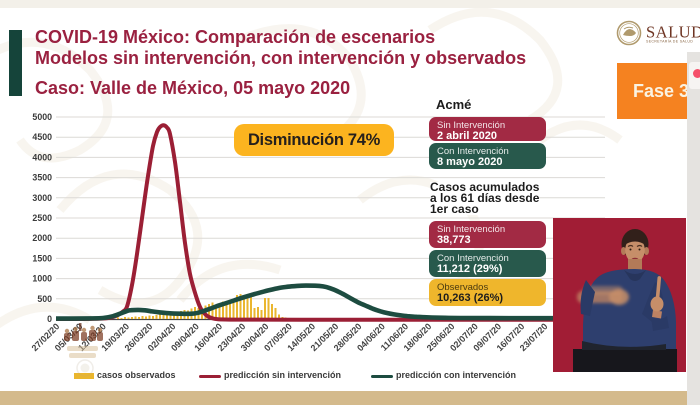 The height and width of the screenshot is (405, 700). Describe the element at coordinates (44, 299) in the screenshot. I see `svg-text: 500` at that location.